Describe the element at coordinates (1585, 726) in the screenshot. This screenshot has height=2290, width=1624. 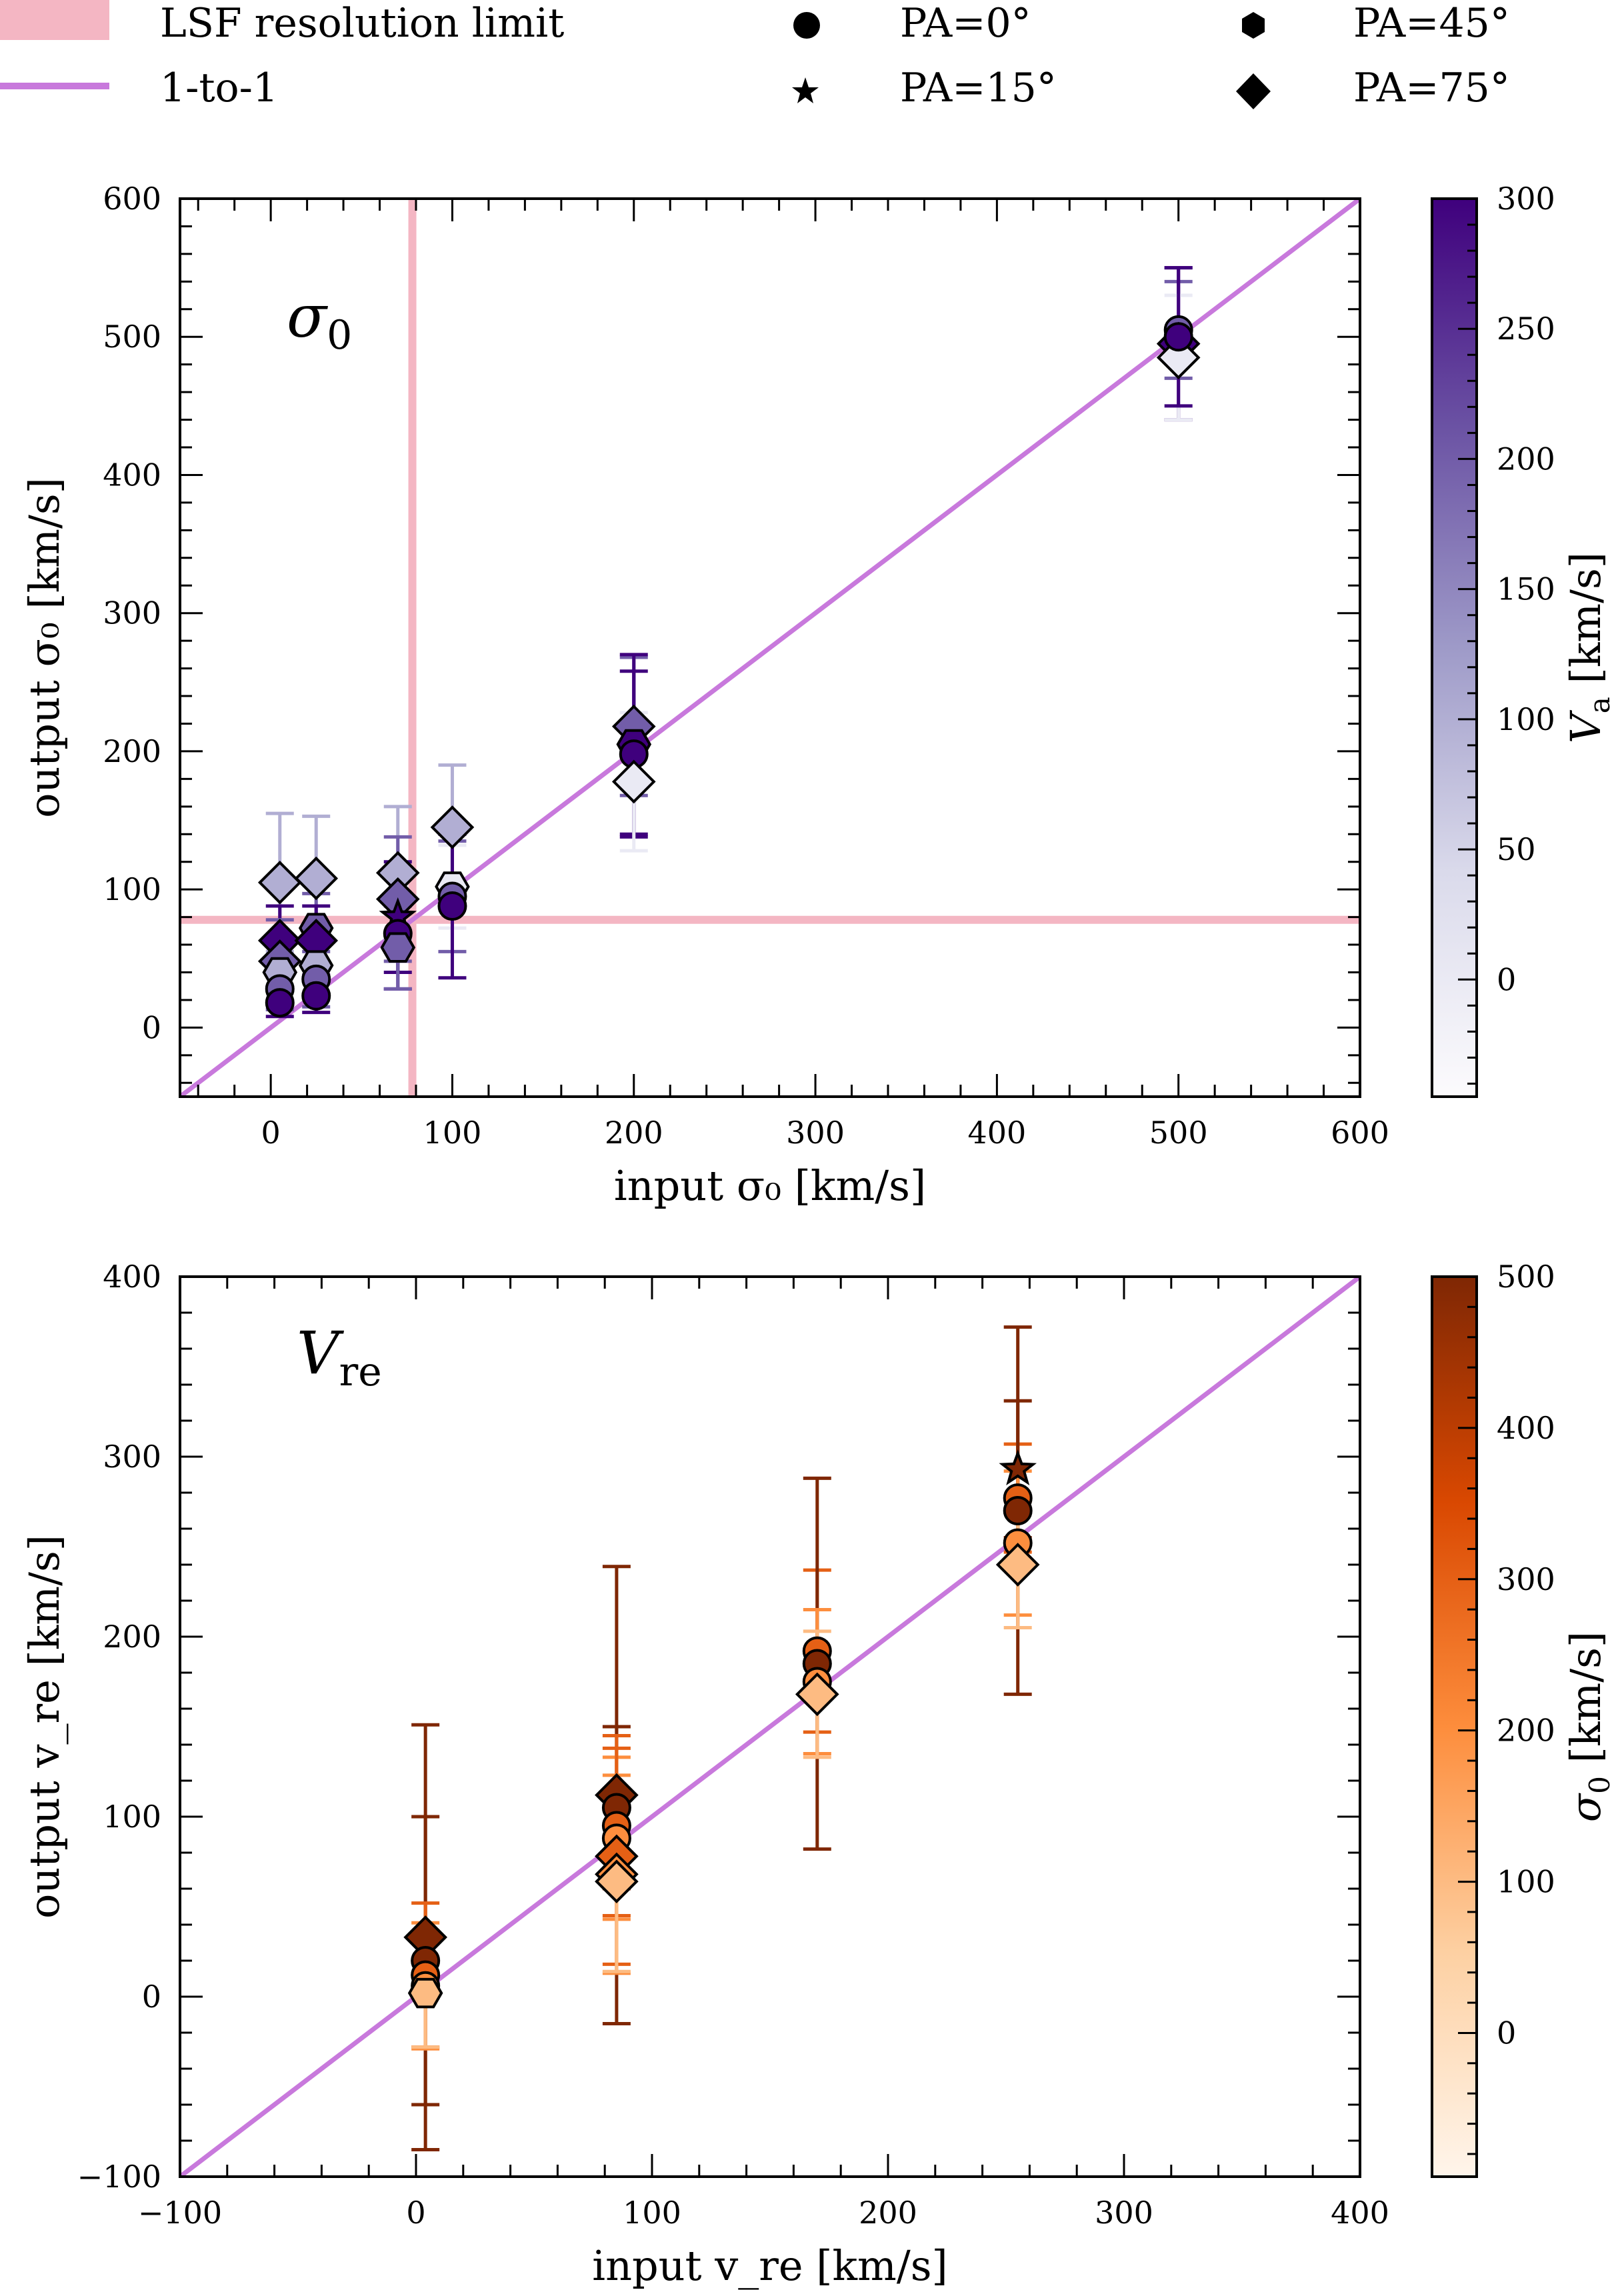
I see `colorbar-label-main: V` at that location.